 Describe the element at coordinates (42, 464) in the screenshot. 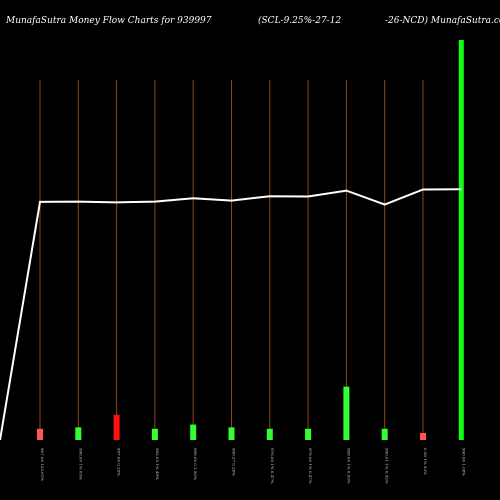

I see `x-tick-label: 967.00 103.61%` at that location.